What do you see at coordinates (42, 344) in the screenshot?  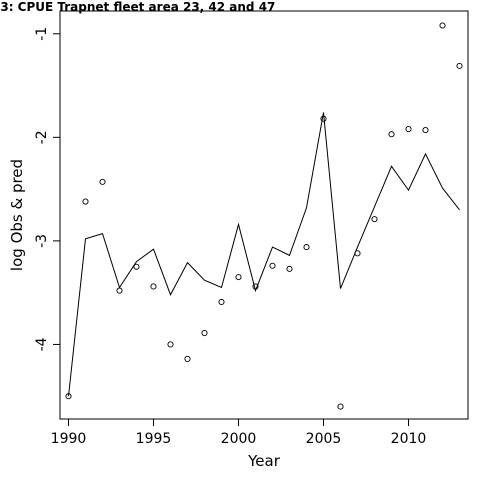 I see `y-tick-label: -4` at bounding box center [42, 344].